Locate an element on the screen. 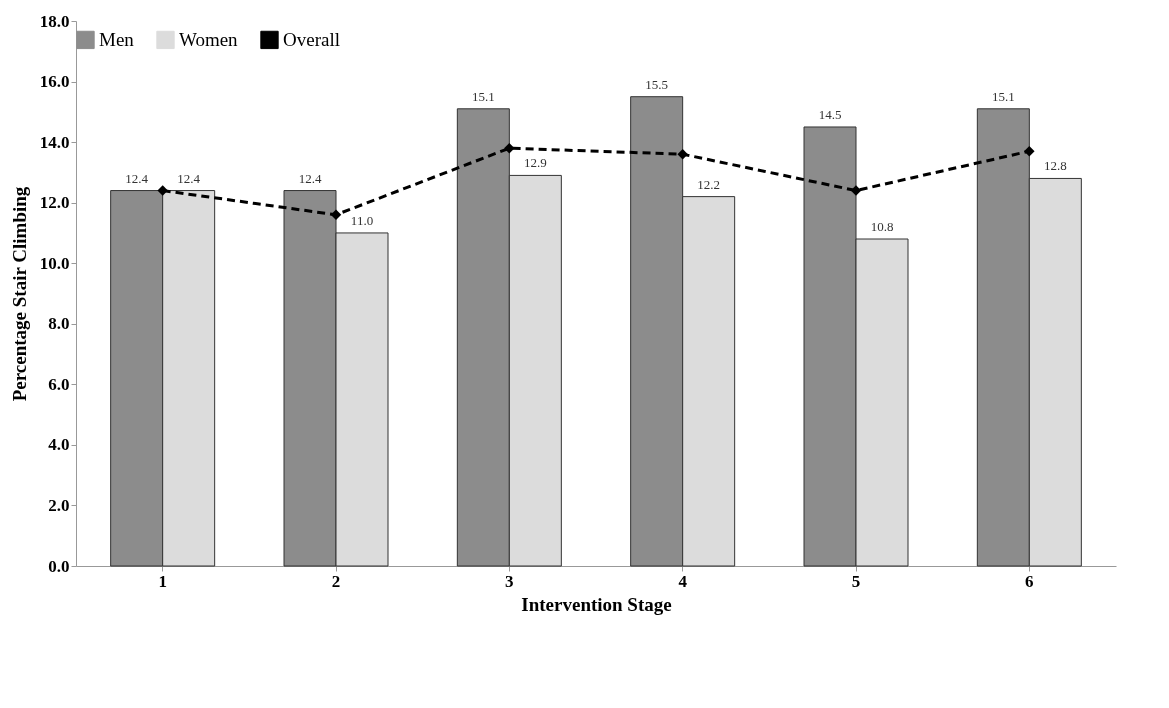  data-label: 12.2 is located at coordinates (709, 184).